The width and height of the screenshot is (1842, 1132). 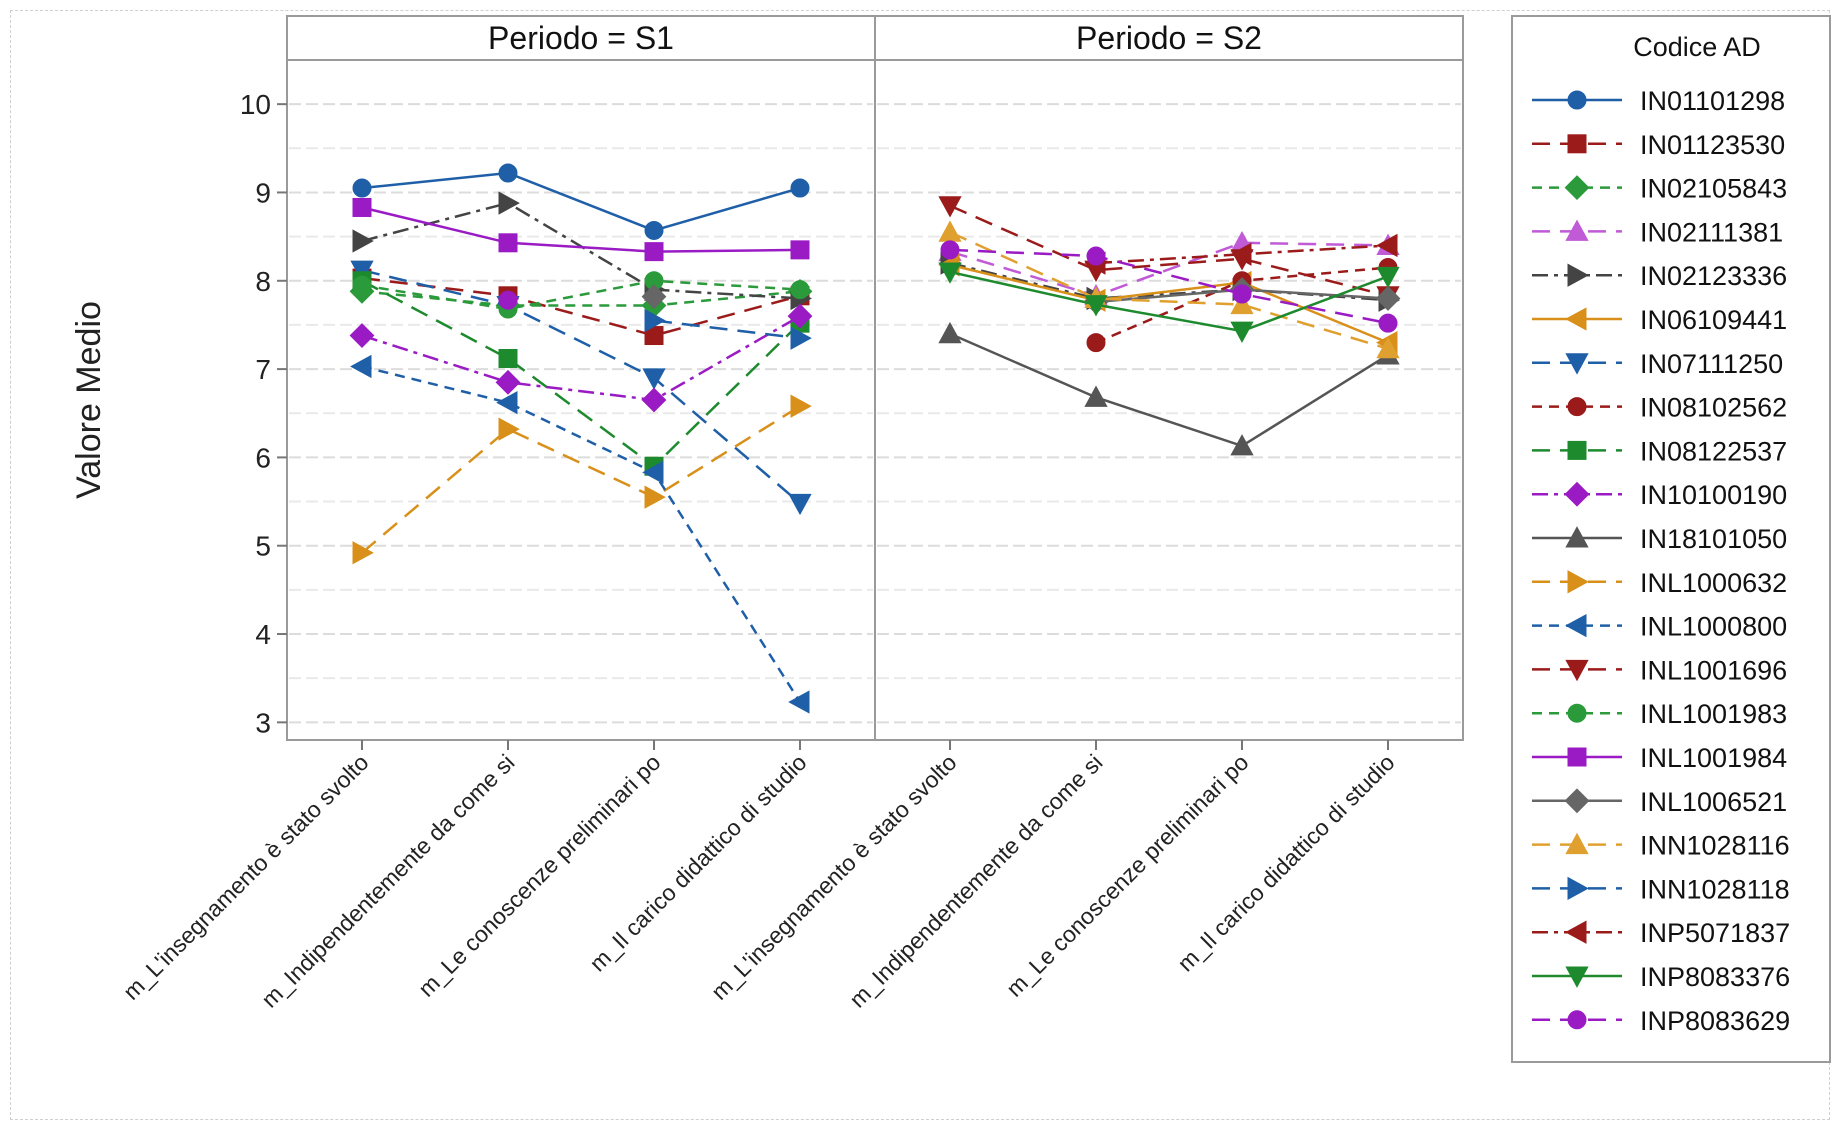 I want to click on legend-label: IN02111381, so click(x=1711, y=232).